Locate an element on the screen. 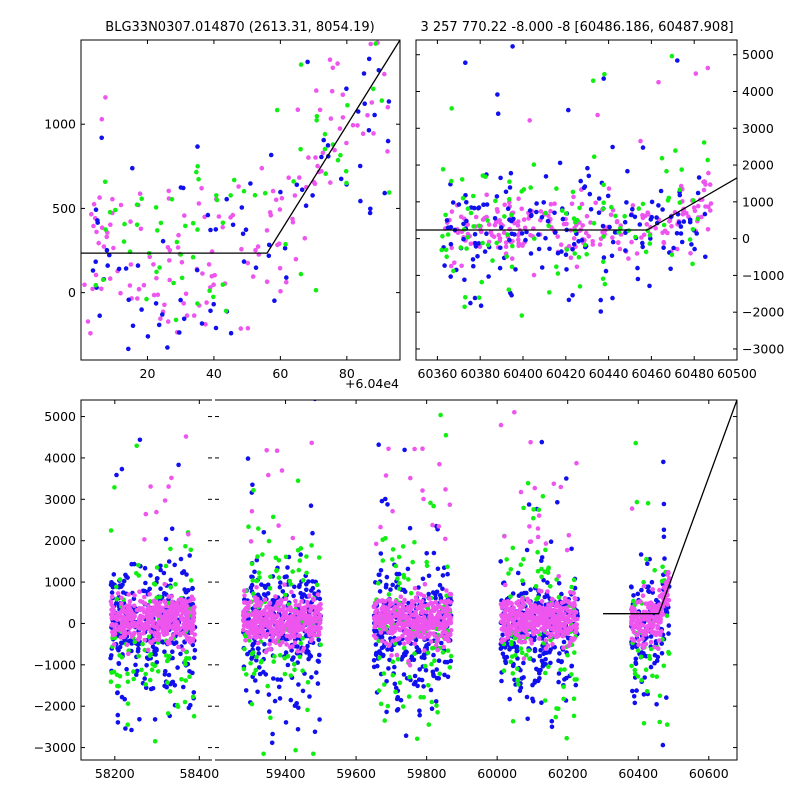  top-right-points is located at coordinates (576, 181).